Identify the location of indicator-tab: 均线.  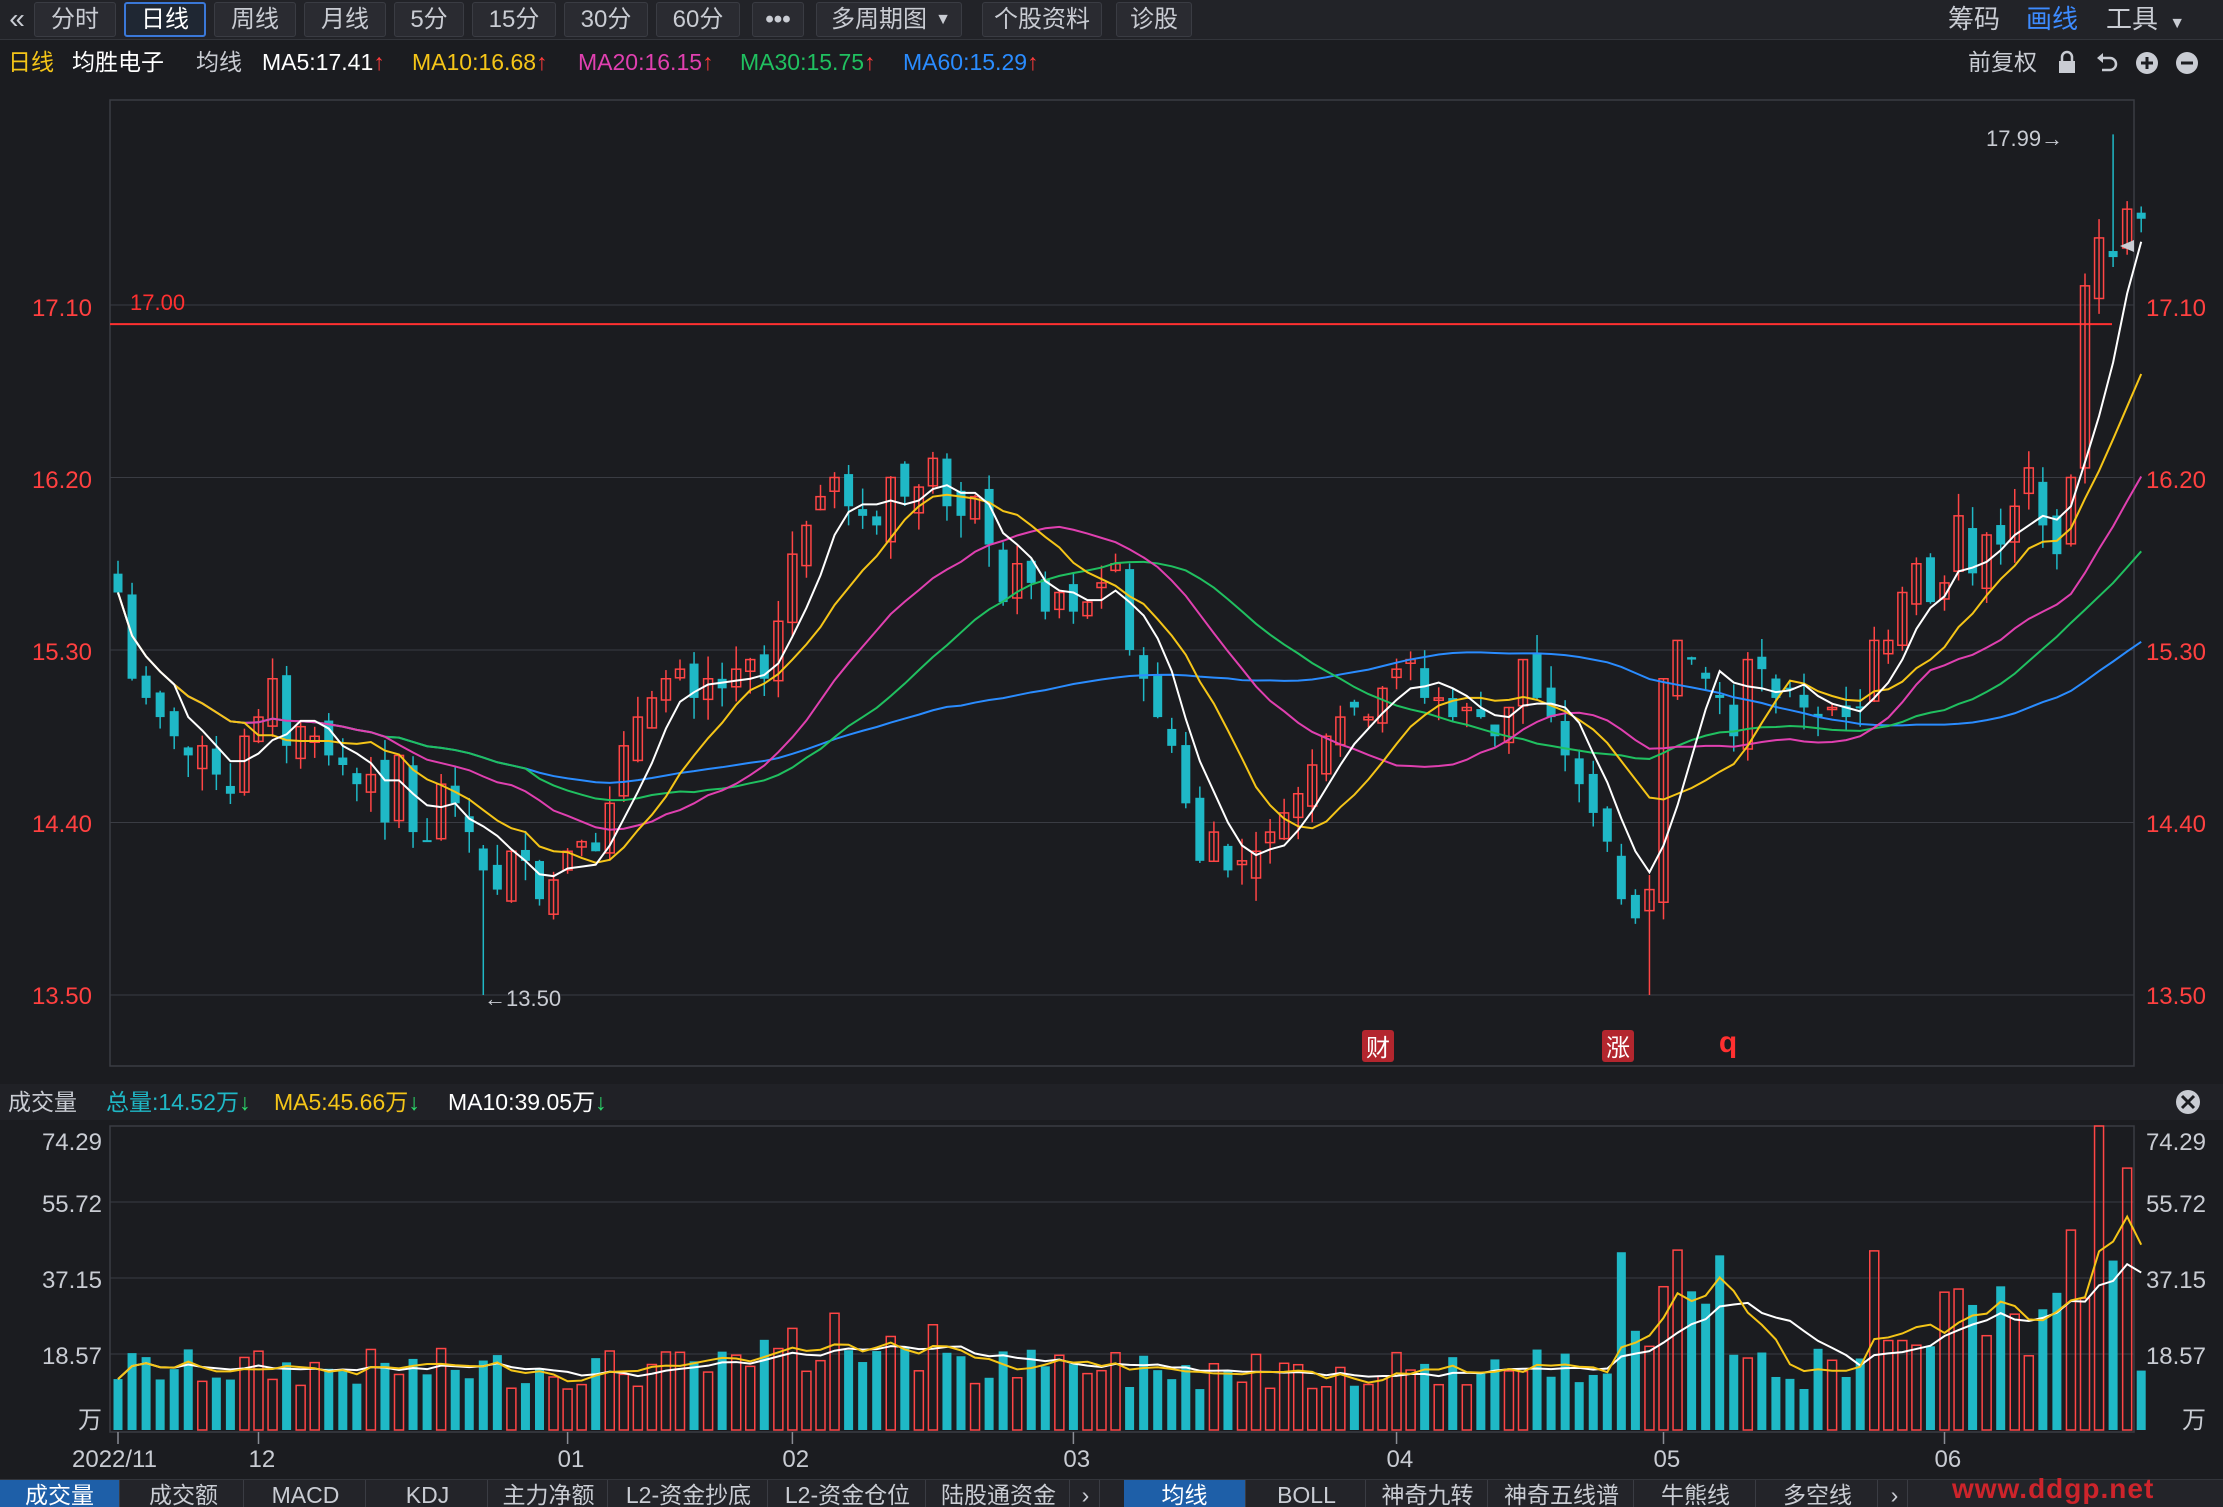
(1185, 1493).